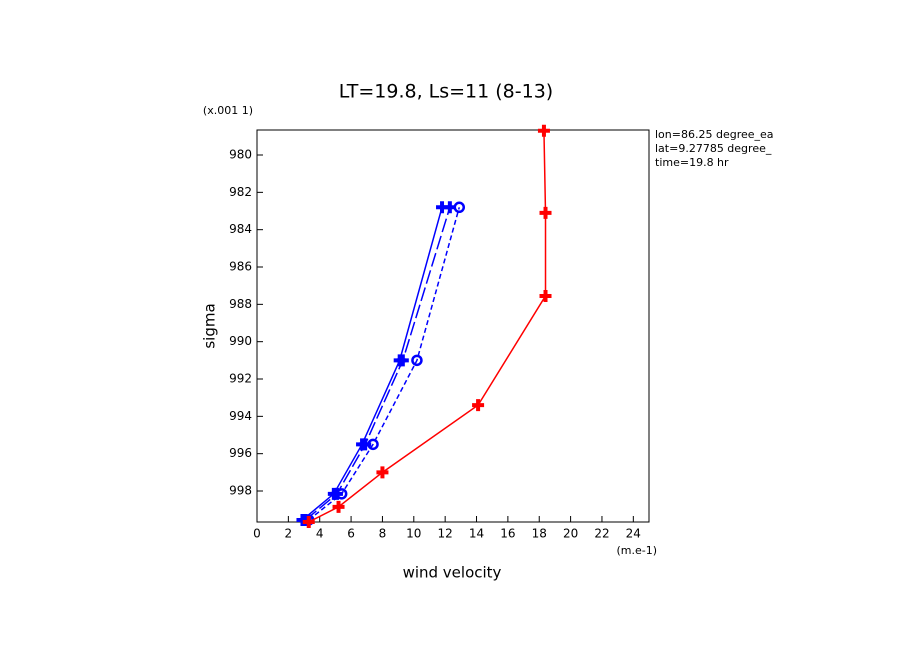 The image size is (904, 654). I want to click on y-tick-label: 990, so click(240, 341).